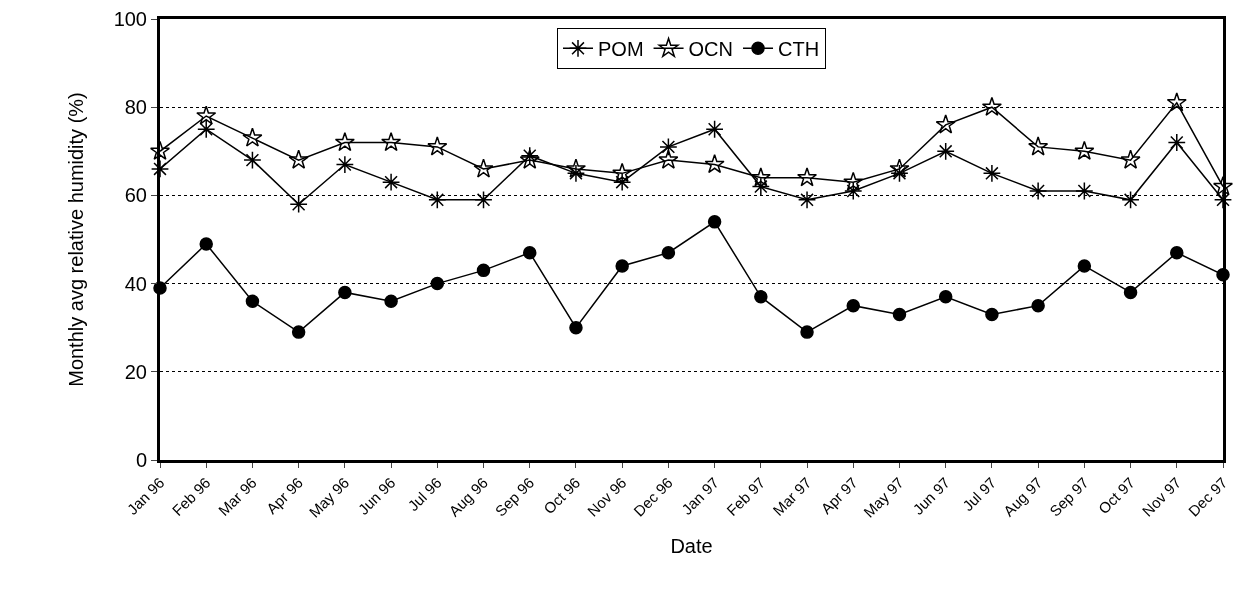 The image size is (1238, 603). Describe the element at coordinates (191, 496) in the screenshot. I see `x-tick-label: Feb 96` at that location.